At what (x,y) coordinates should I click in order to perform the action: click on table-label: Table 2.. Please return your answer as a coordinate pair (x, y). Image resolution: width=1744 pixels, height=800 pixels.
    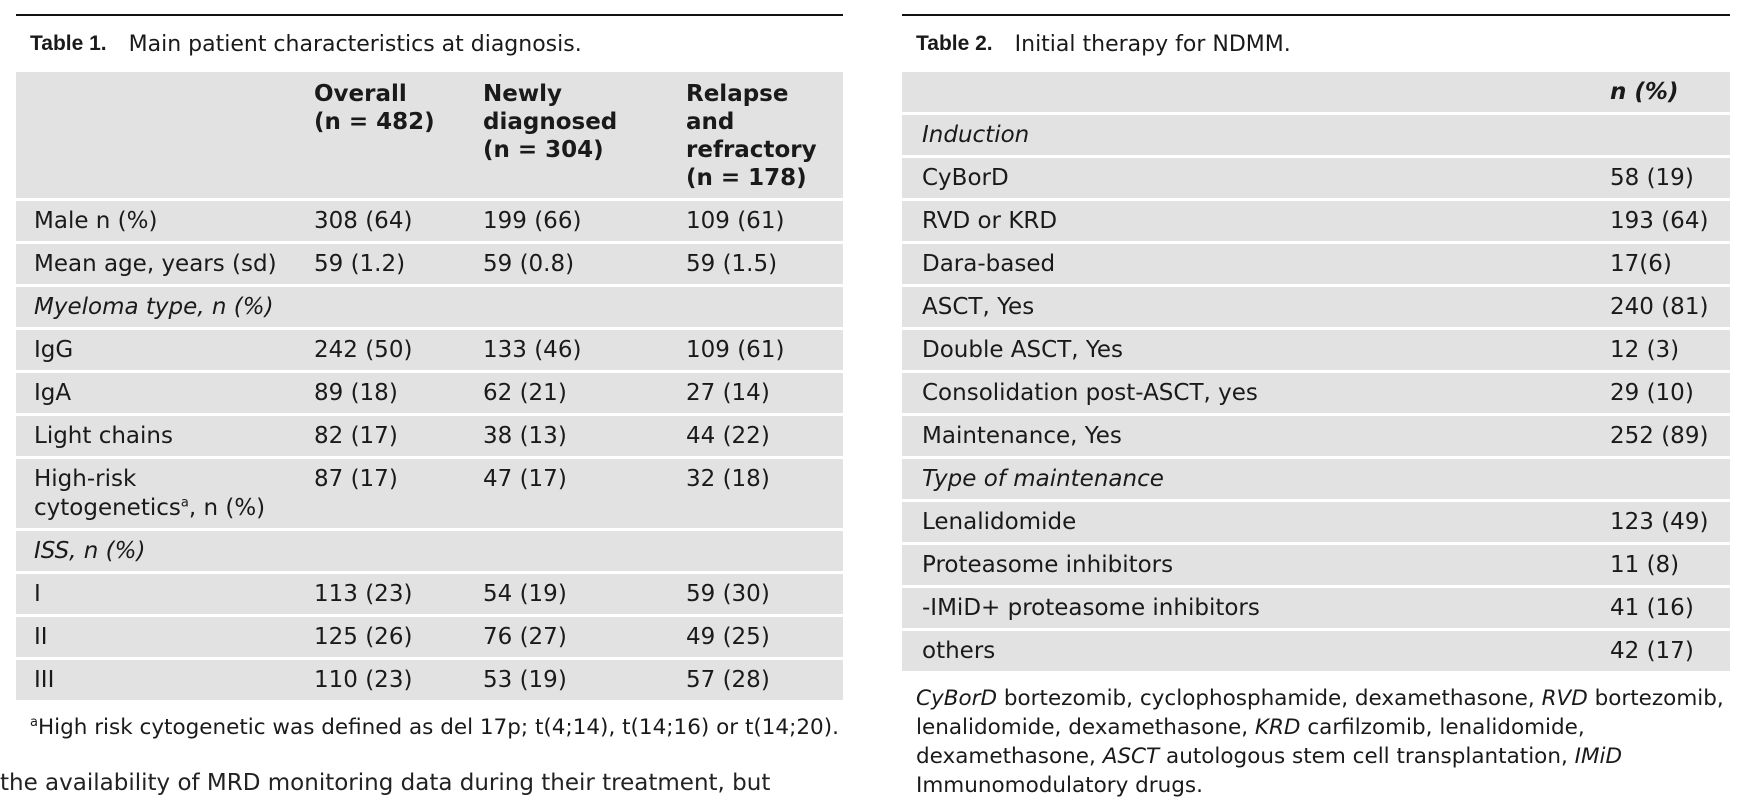
    Looking at the image, I should click on (954, 43).